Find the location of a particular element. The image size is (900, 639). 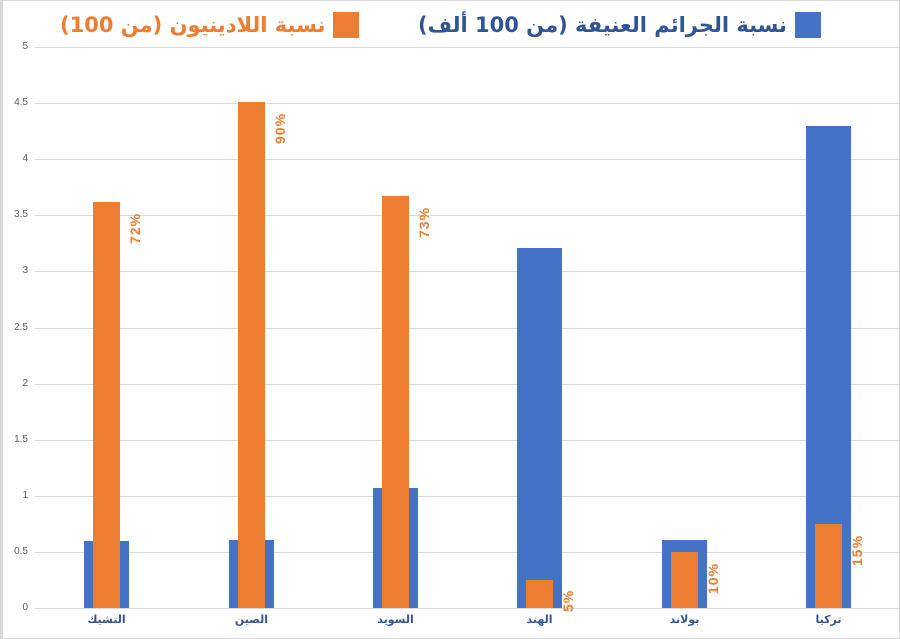

y-axis-tick-label: 2.5 is located at coordinates (21, 327).